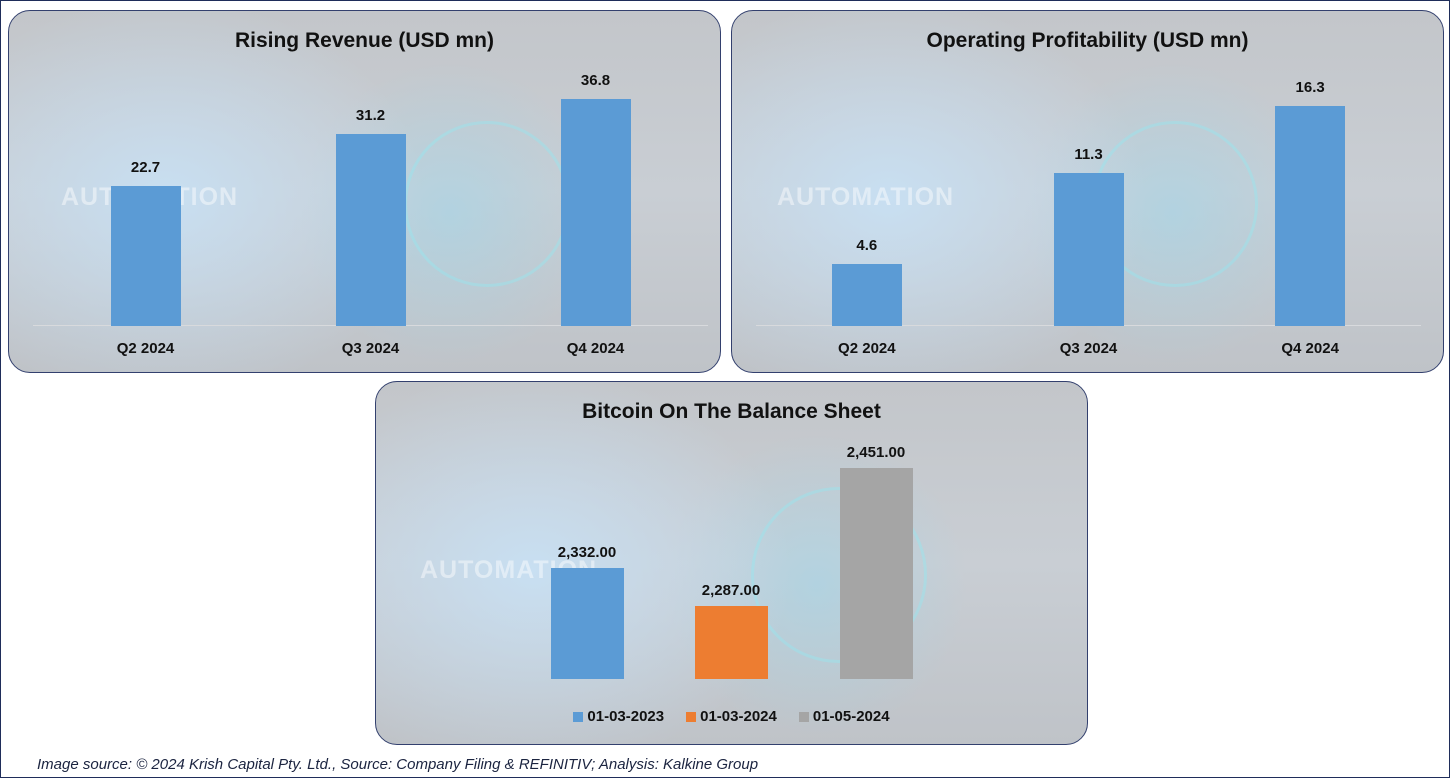  What do you see at coordinates (364, 40) in the screenshot?
I see `chart-title: Rising Revenue (USD mn)` at bounding box center [364, 40].